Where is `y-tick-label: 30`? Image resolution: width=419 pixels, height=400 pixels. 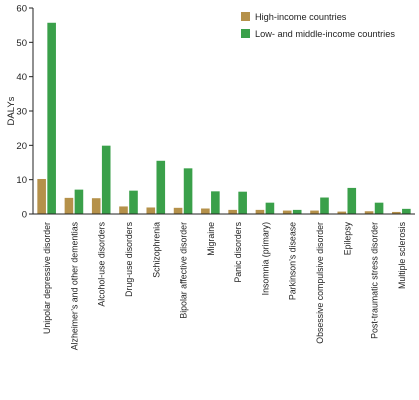 y-tick-label: 30 is located at coordinates (21, 112).